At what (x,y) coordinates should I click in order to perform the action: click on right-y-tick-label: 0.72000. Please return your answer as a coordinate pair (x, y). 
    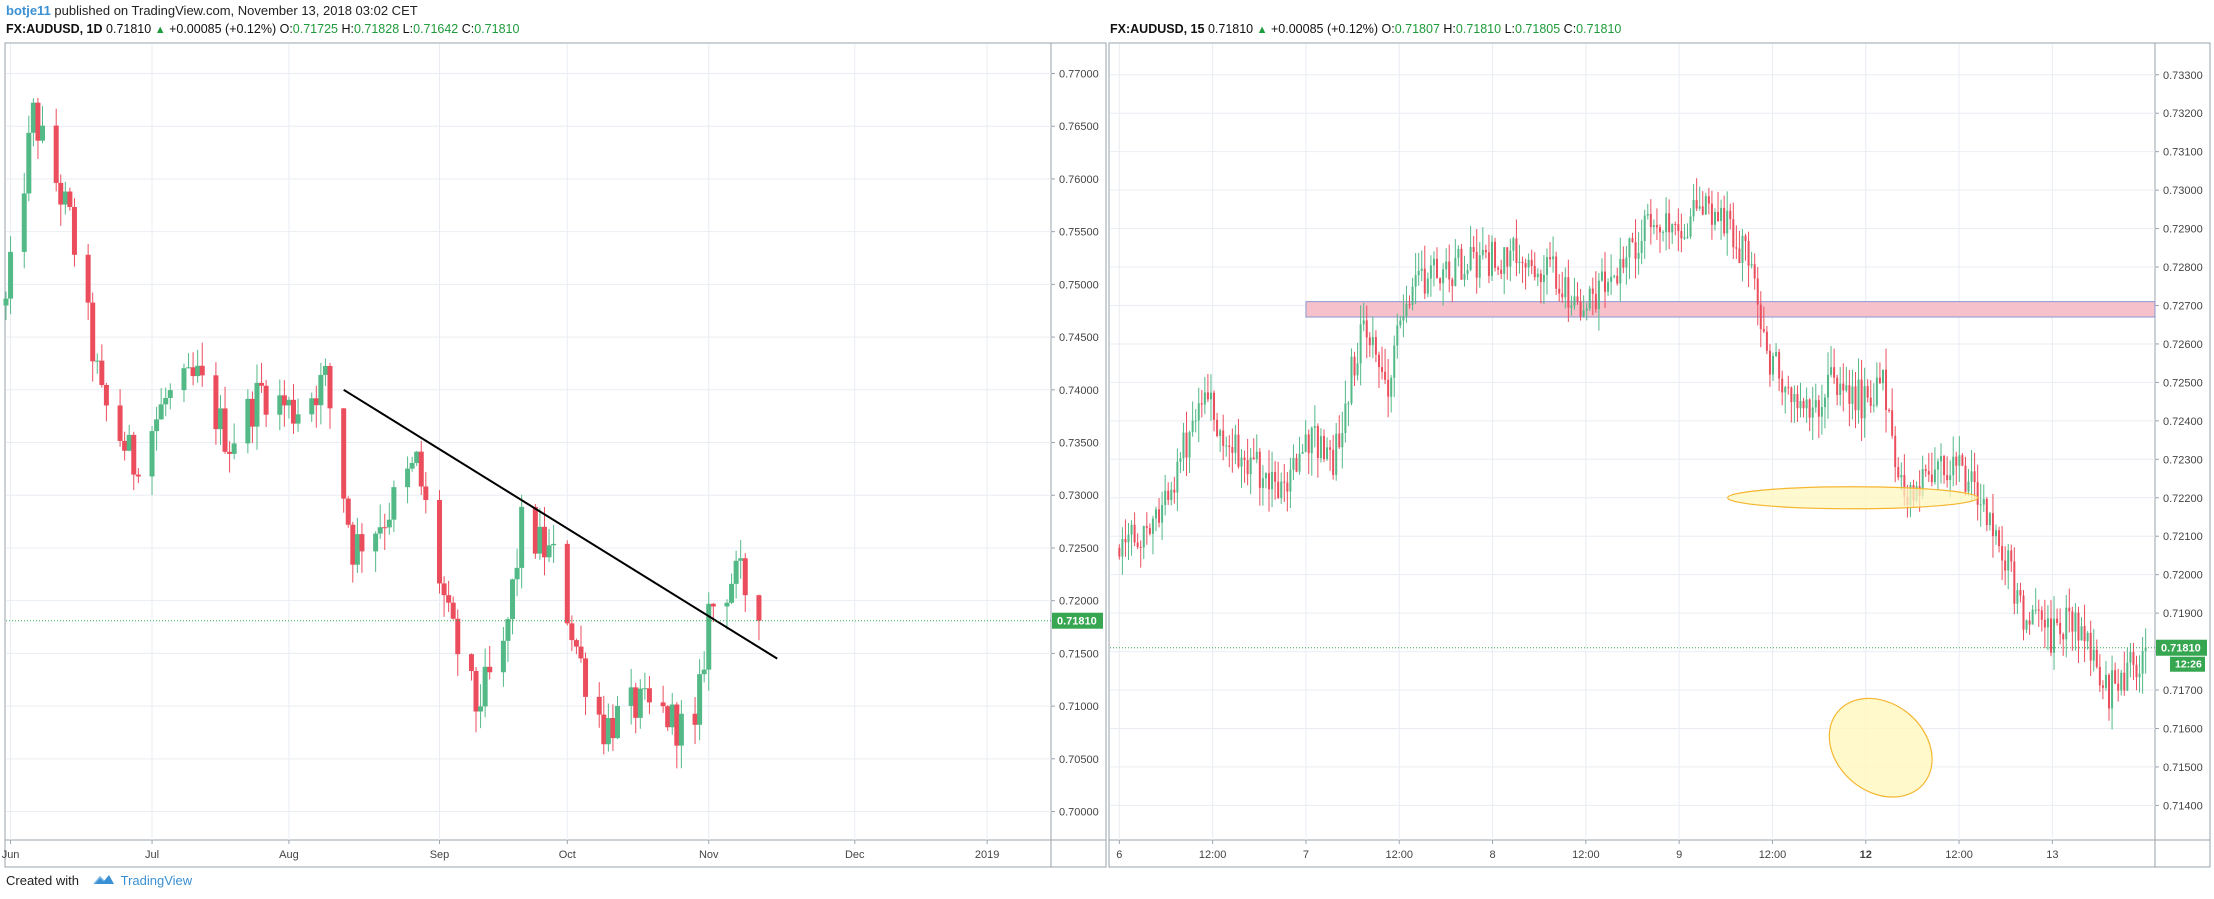
    Looking at the image, I should click on (2183, 576).